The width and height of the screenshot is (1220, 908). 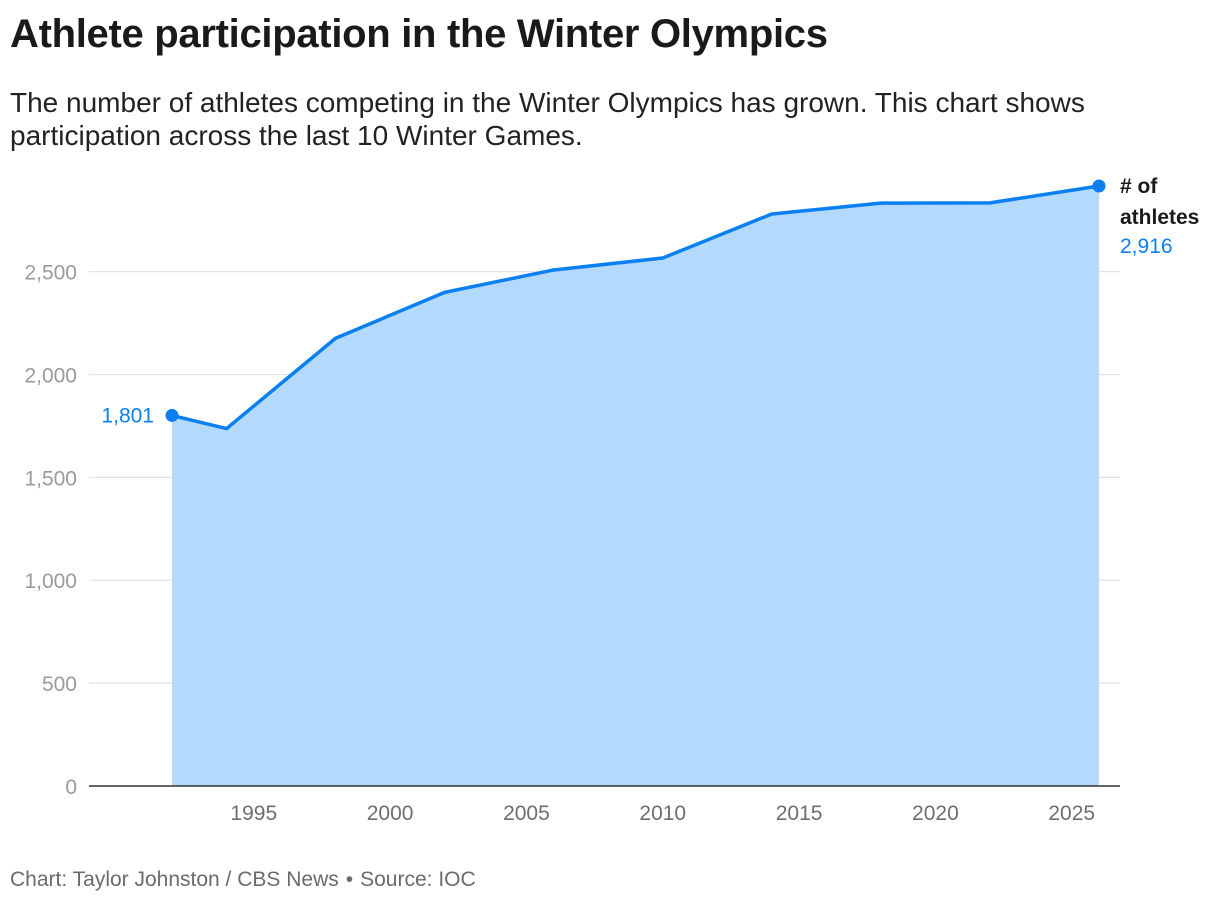 What do you see at coordinates (390, 813) in the screenshot?
I see `x-tick-label: 2000` at bounding box center [390, 813].